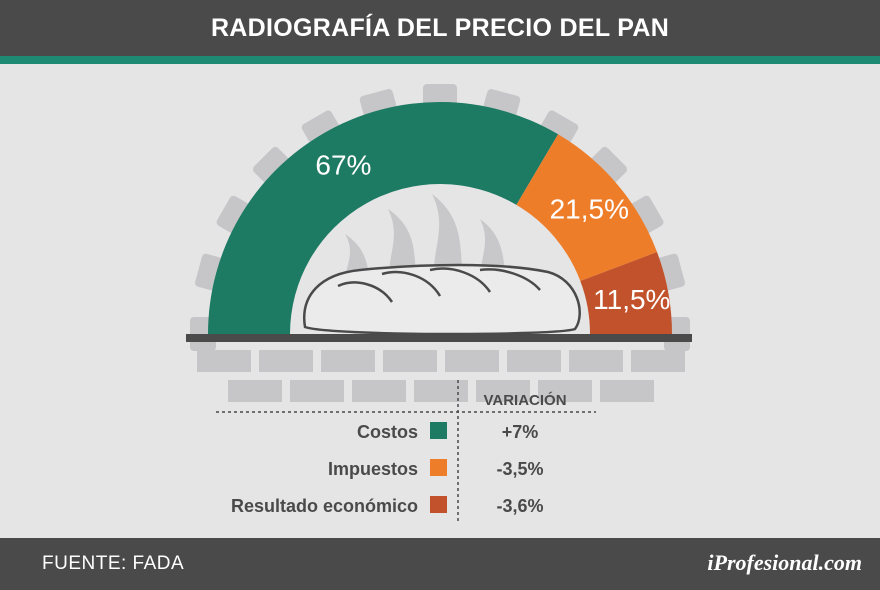 The image size is (880, 590). What do you see at coordinates (784, 562) in the screenshot?
I see `brand-logo: iProfesional.com` at bounding box center [784, 562].